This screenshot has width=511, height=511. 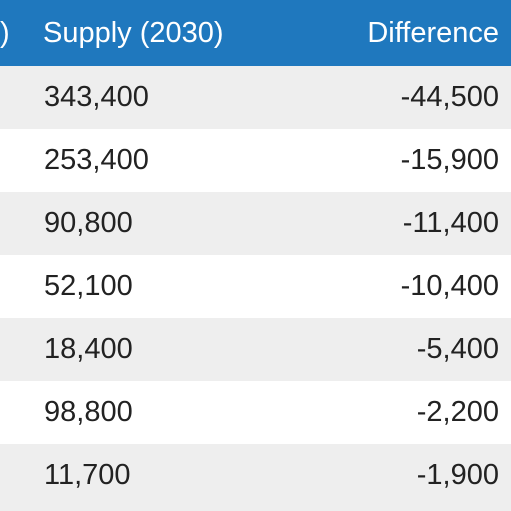 I want to click on cell-supply: 98,800, so click(x=88, y=412).